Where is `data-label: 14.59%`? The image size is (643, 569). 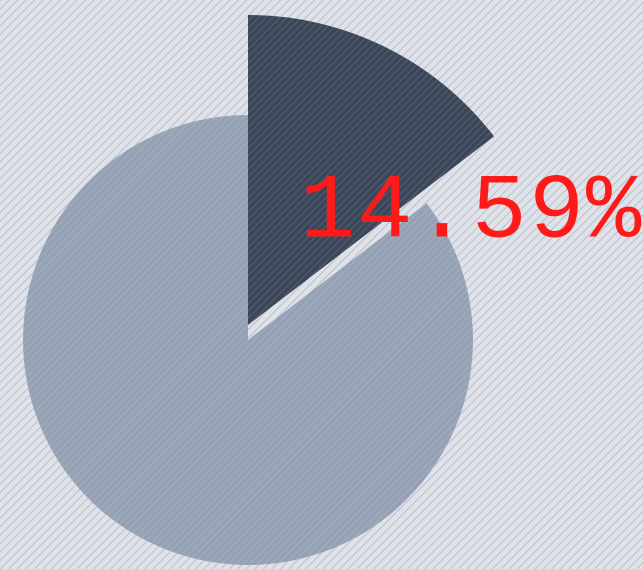
data-label: 14.59% is located at coordinates (471, 211).